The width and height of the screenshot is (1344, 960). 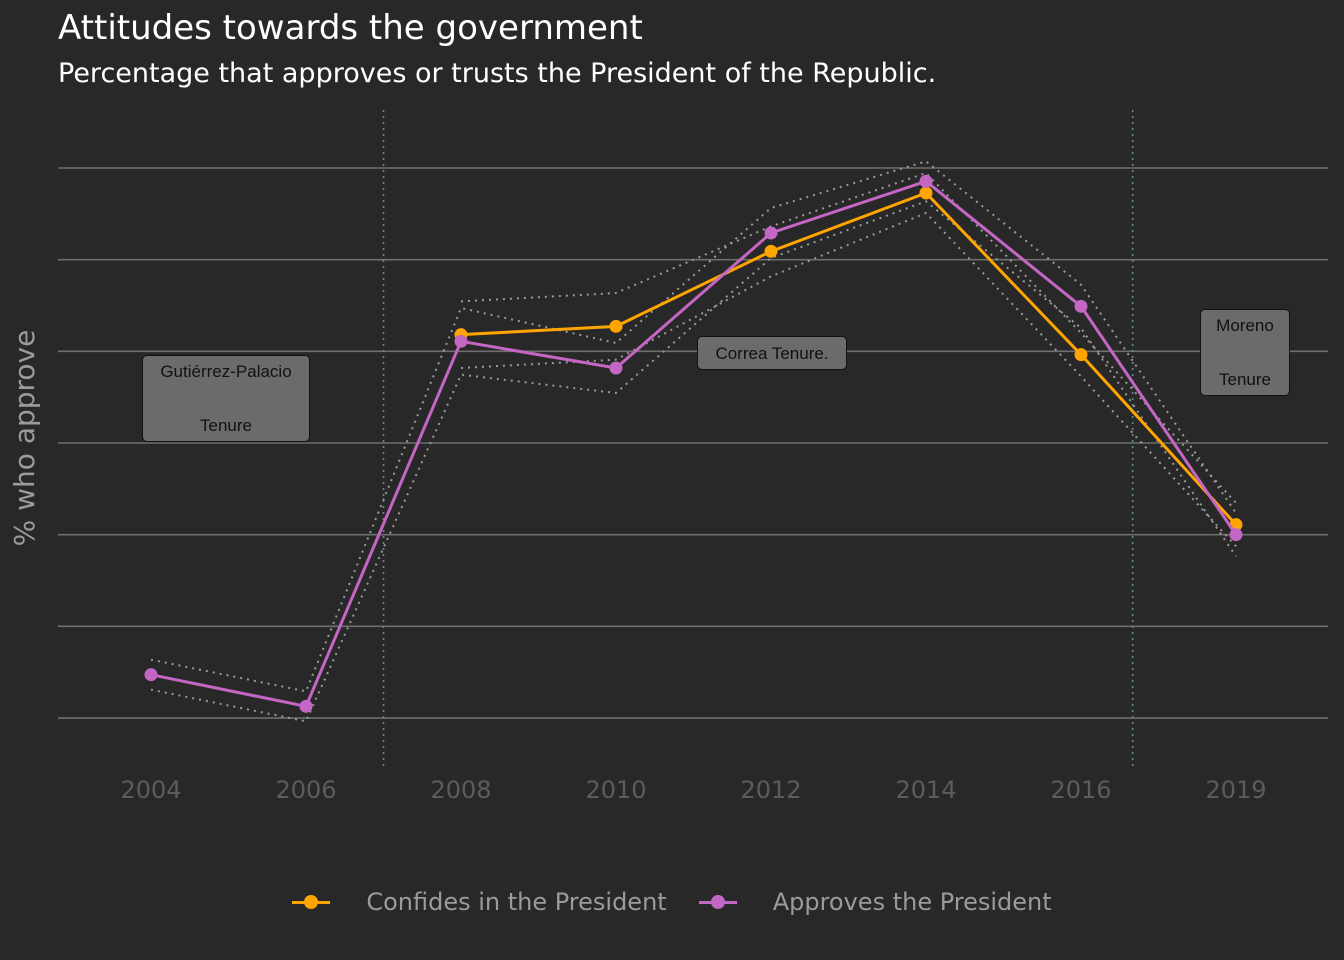 What do you see at coordinates (770, 790) in the screenshot?
I see `x-tick-label-2012: 2012` at bounding box center [770, 790].